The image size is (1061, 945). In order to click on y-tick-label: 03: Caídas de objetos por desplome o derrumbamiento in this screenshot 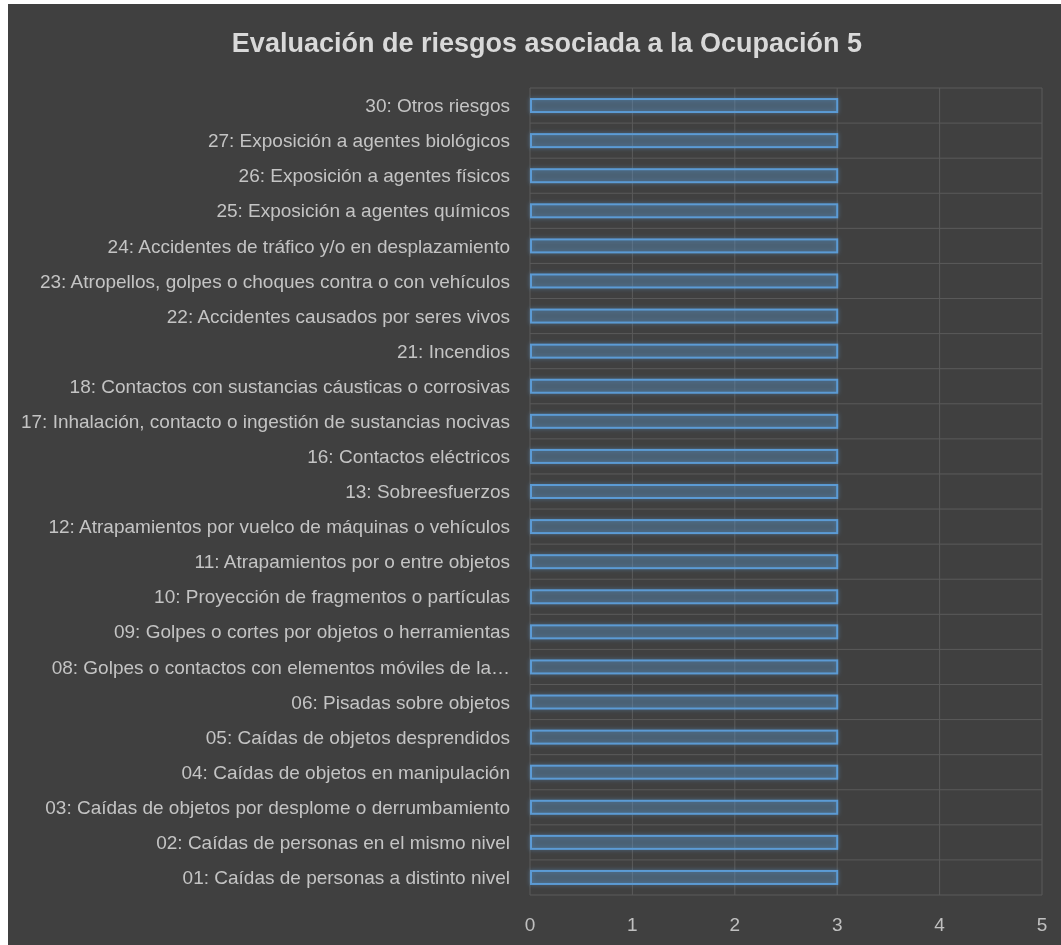, I will do `click(277, 807)`.